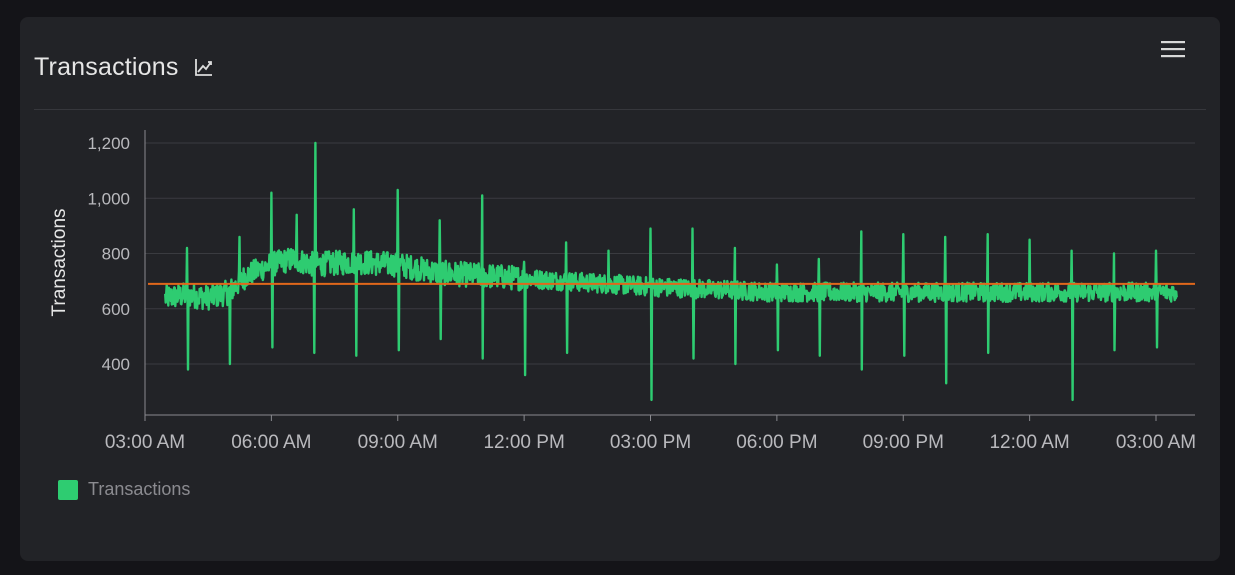 The height and width of the screenshot is (575, 1235). I want to click on chart-line-icon, so click(204, 67).